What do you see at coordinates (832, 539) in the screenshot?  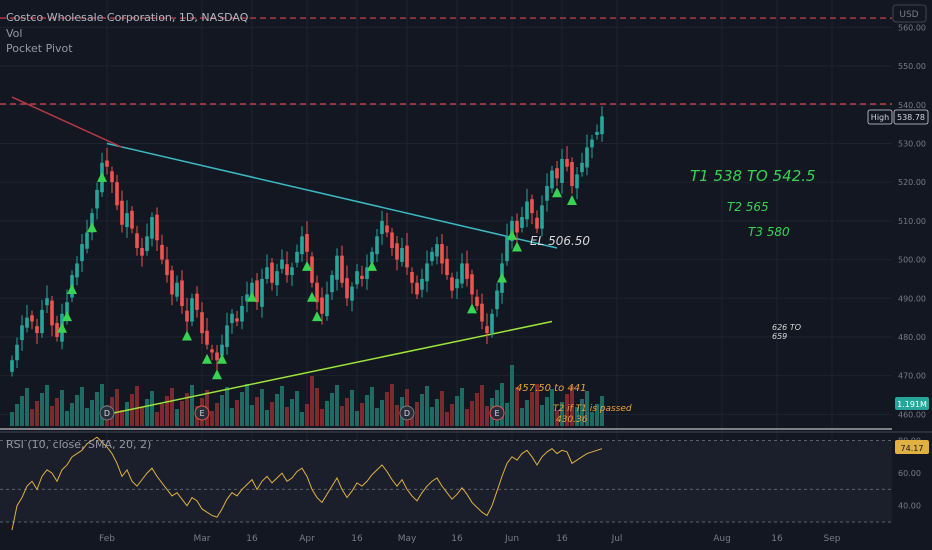 I see `time-tick-label: Sep` at bounding box center [832, 539].